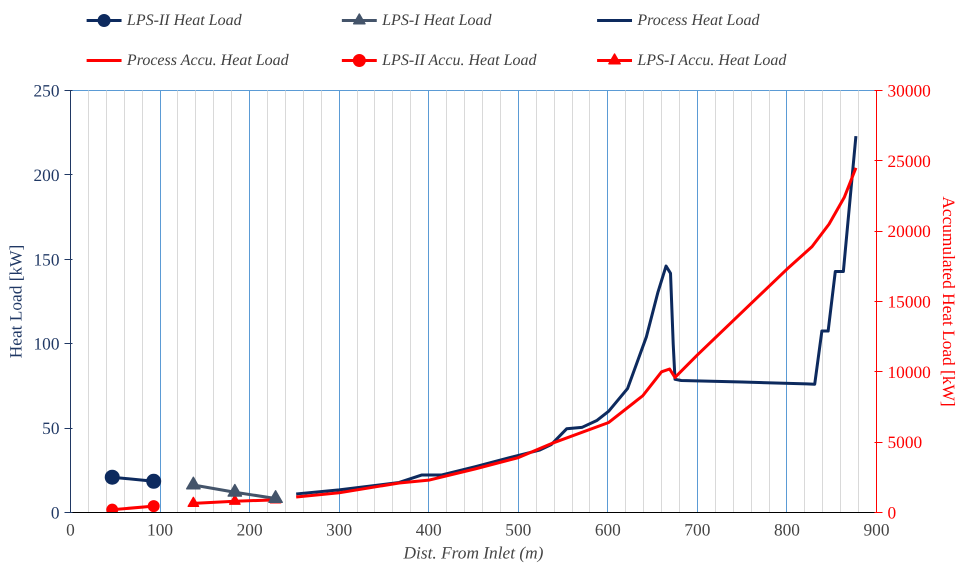 The image size is (971, 576). What do you see at coordinates (909, 161) in the screenshot?
I see `y2-tick-label: 25000` at bounding box center [909, 161].